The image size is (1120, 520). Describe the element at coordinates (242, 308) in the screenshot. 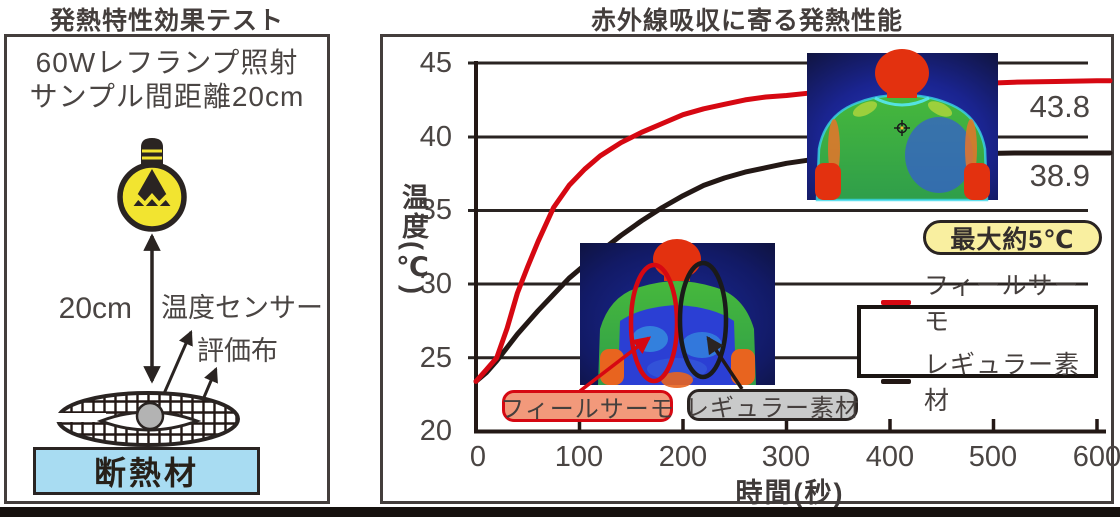

I see `sensor-label: 温度センサー` at that location.